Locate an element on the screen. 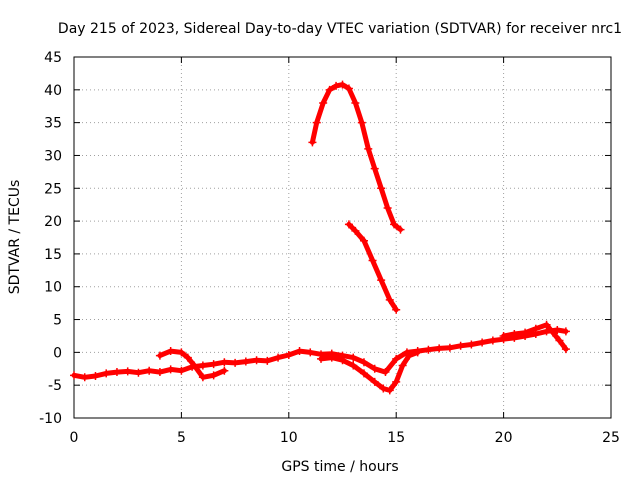  x-tick-label: 20 is located at coordinates (504, 438).